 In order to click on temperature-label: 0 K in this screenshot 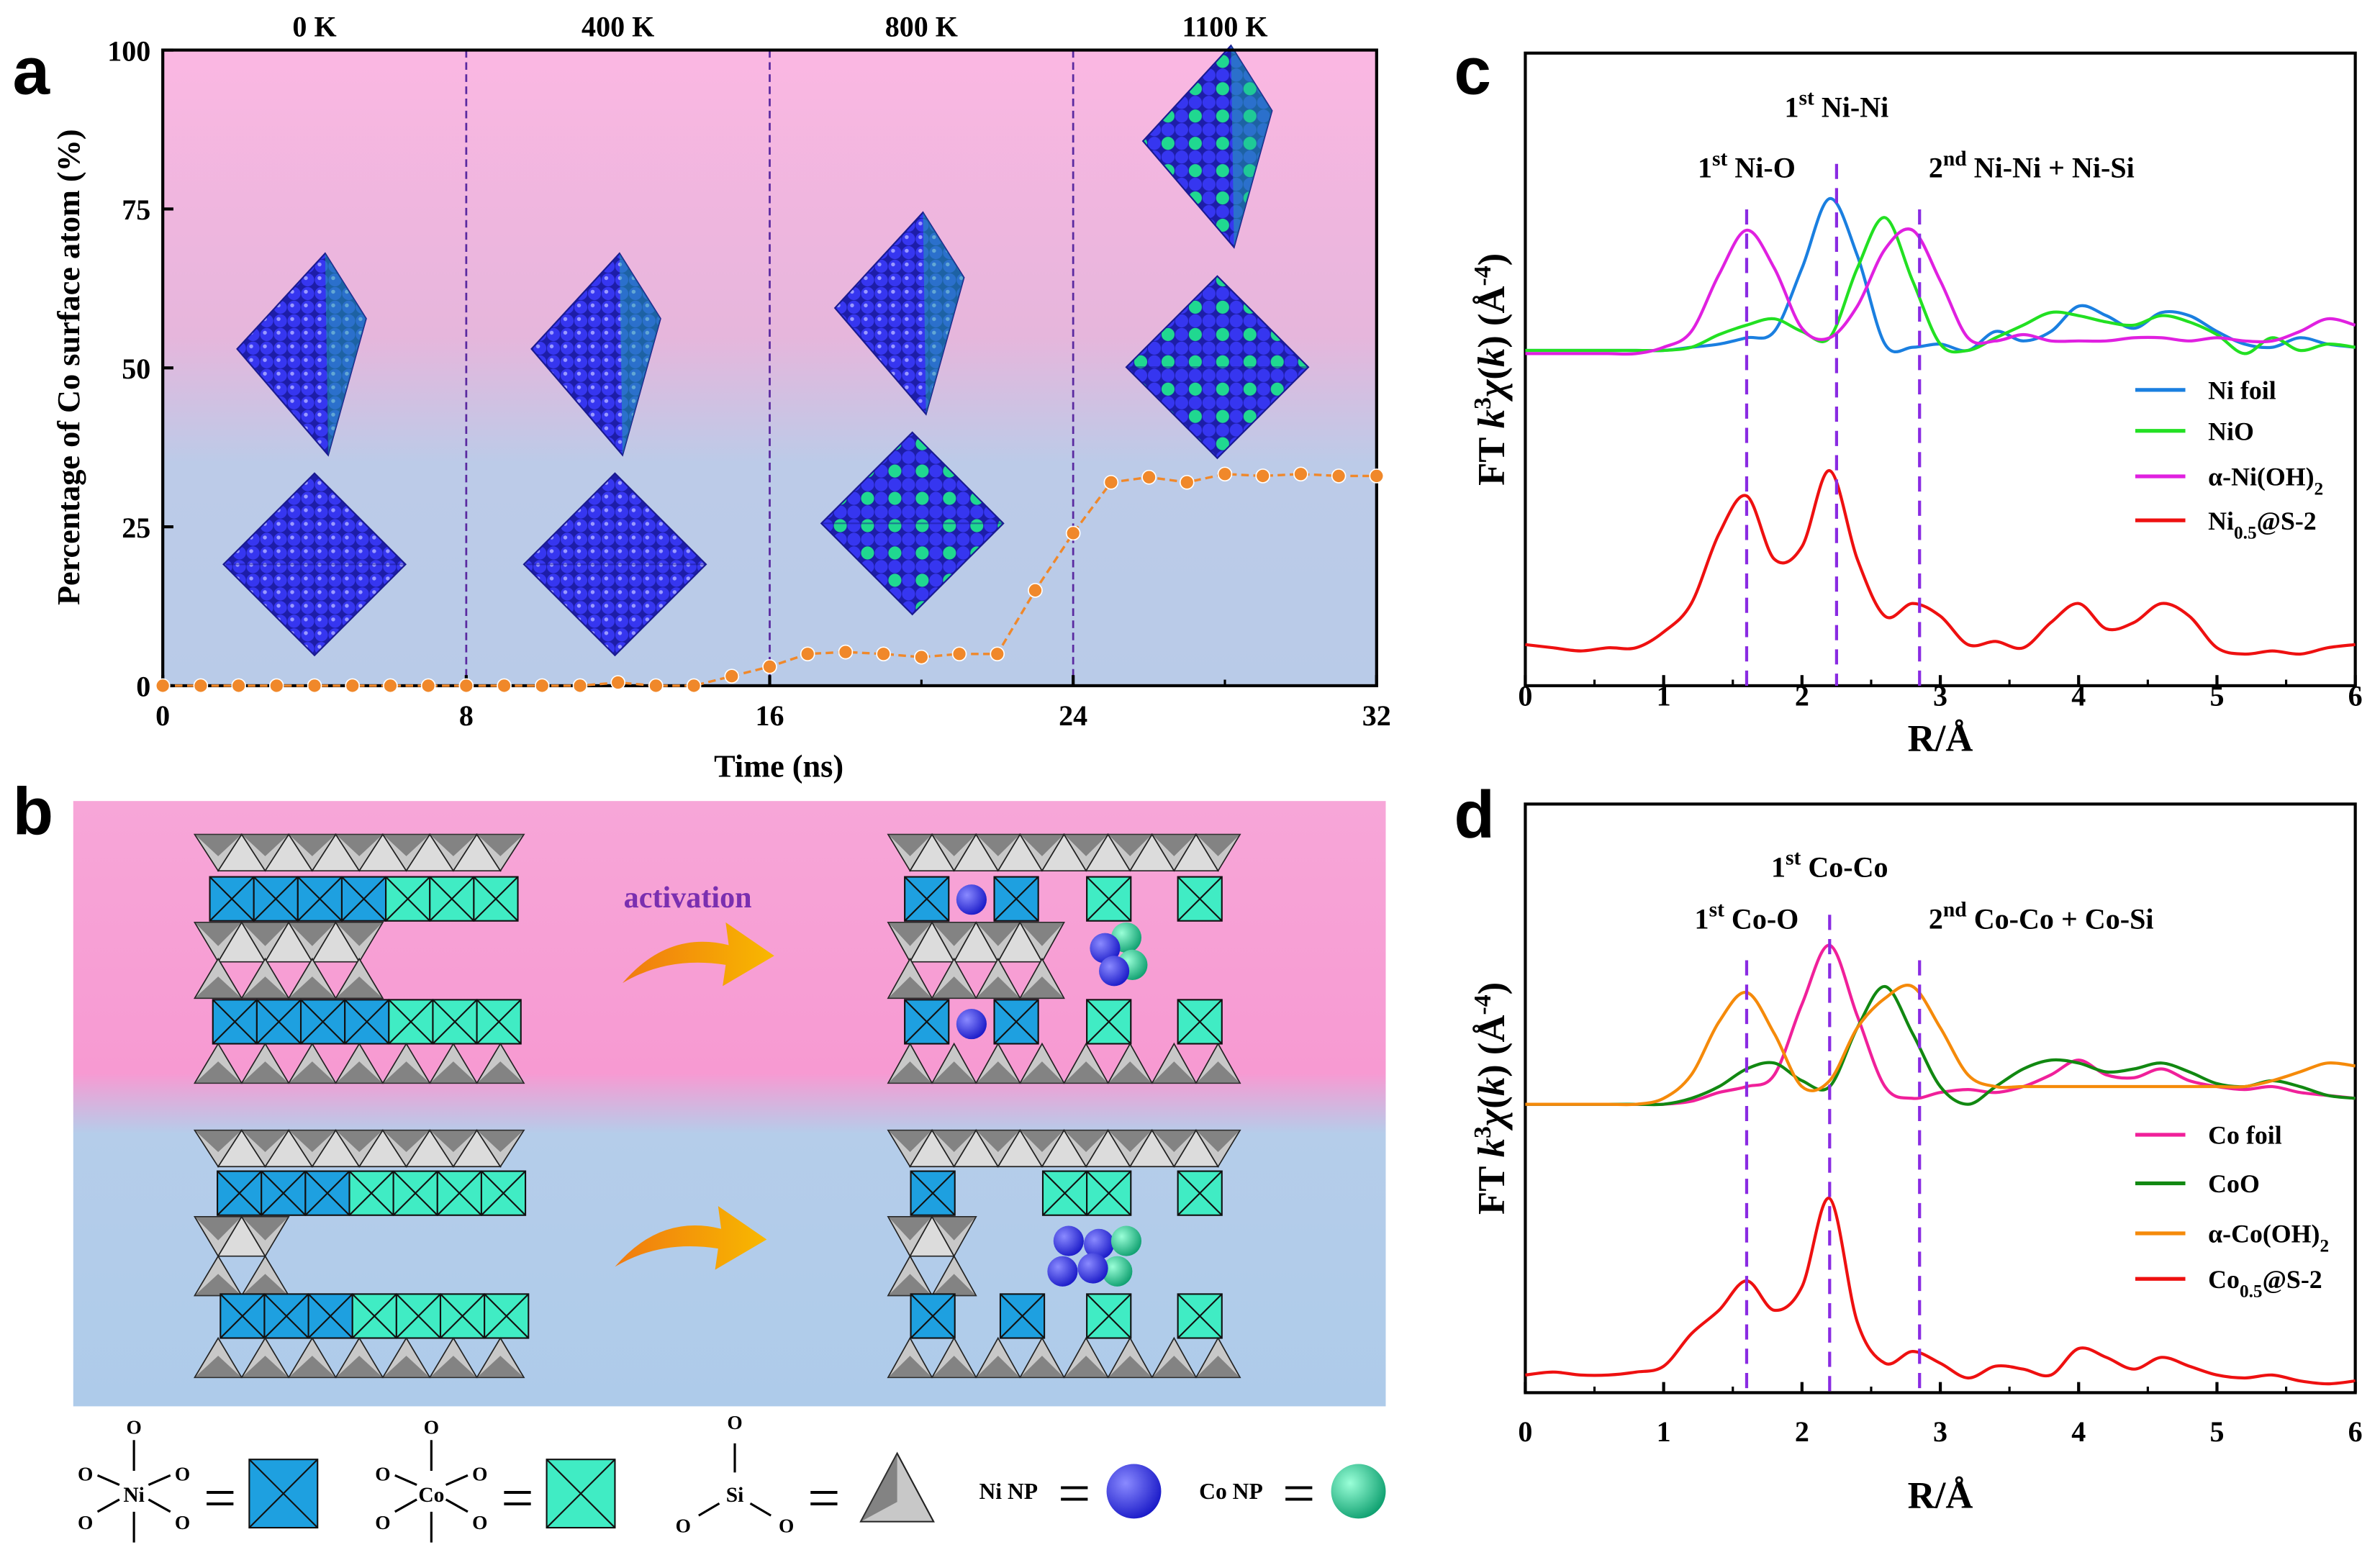, I will do `click(314, 27)`.